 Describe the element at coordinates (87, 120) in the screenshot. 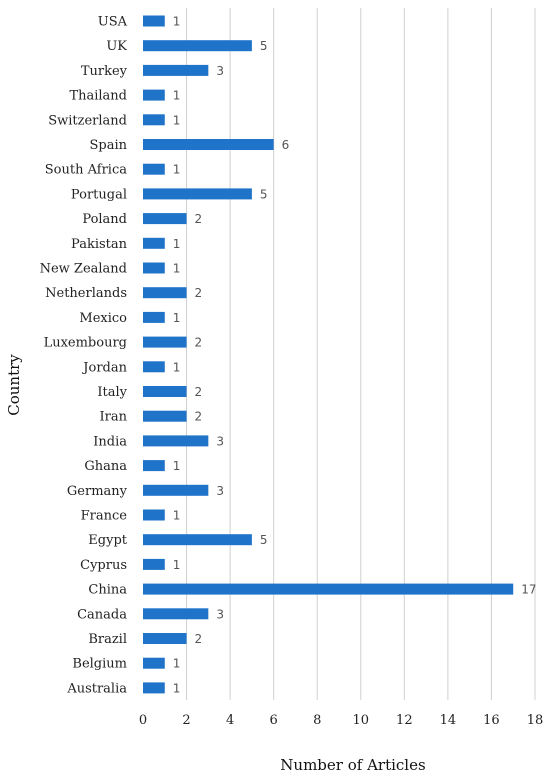

I see `category-label: Switzerland` at that location.